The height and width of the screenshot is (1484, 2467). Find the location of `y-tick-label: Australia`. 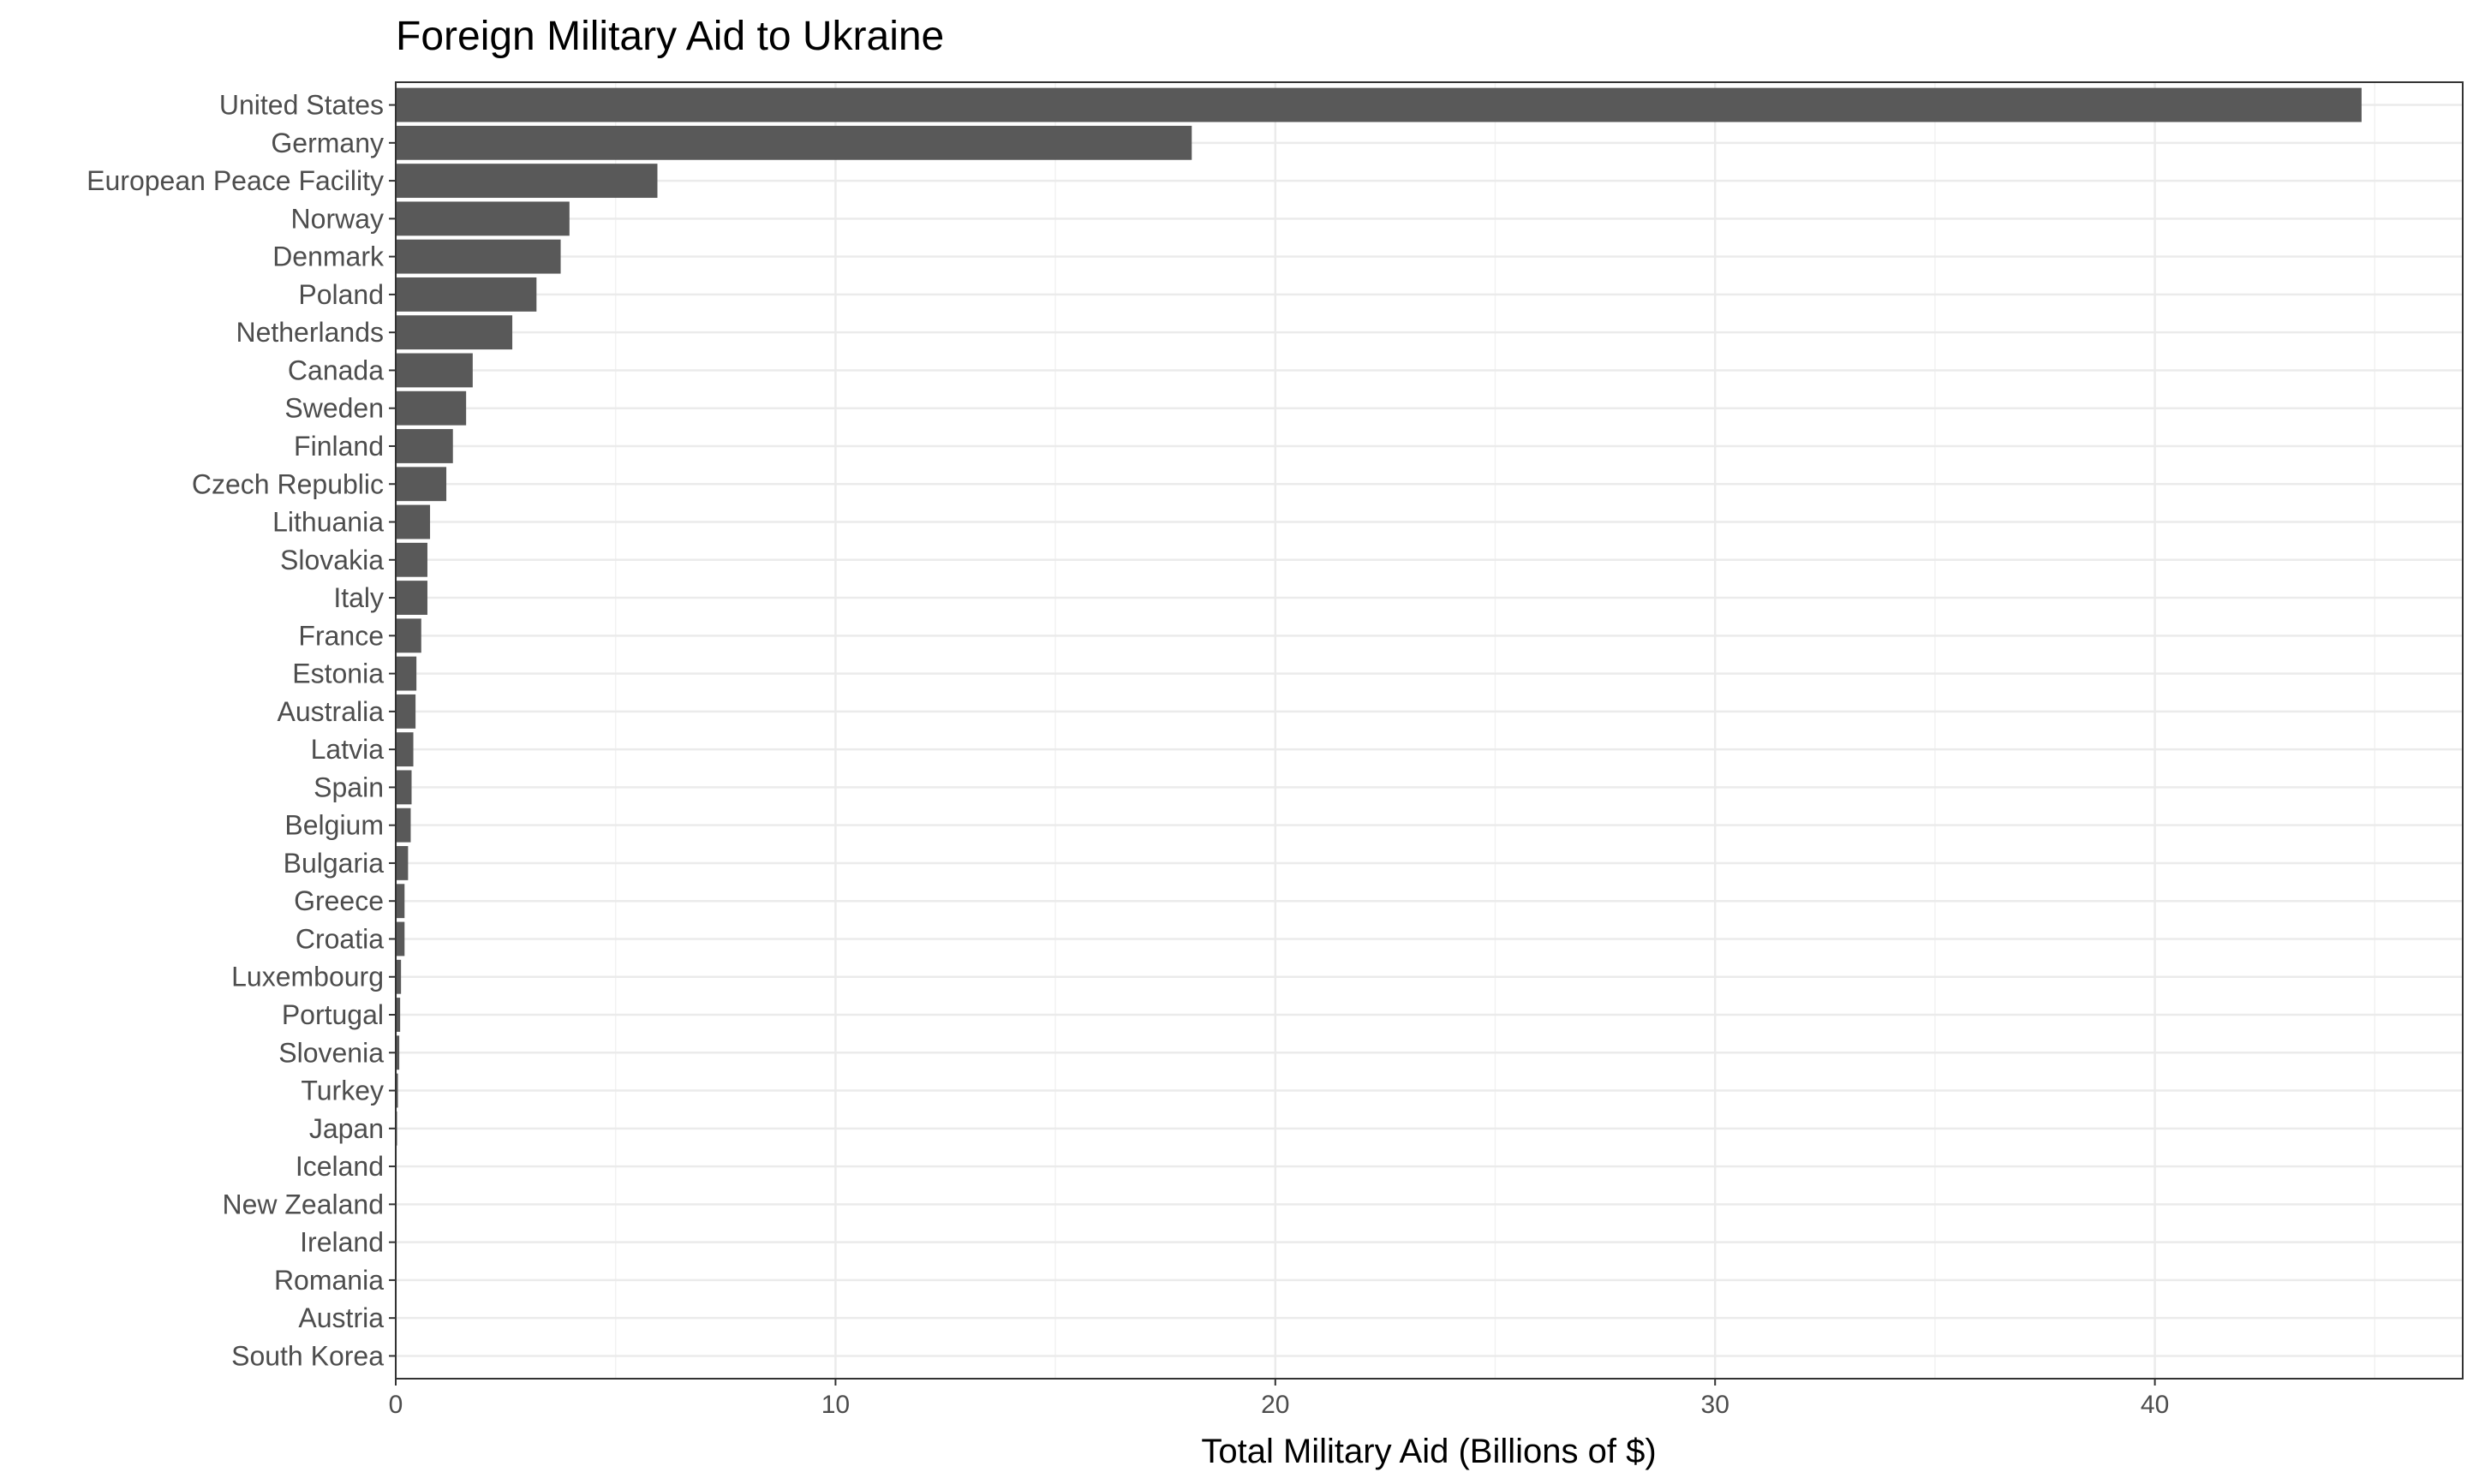

y-tick-label: Australia is located at coordinates (331, 712).